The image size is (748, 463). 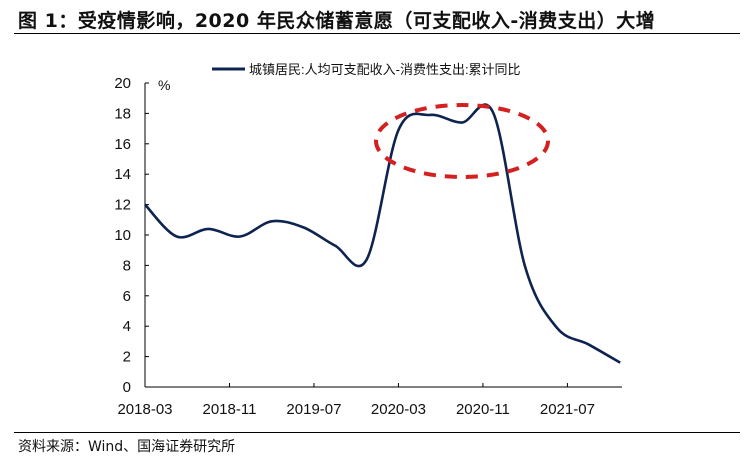 I want to click on y-tick-label: 0, so click(x=127, y=387).